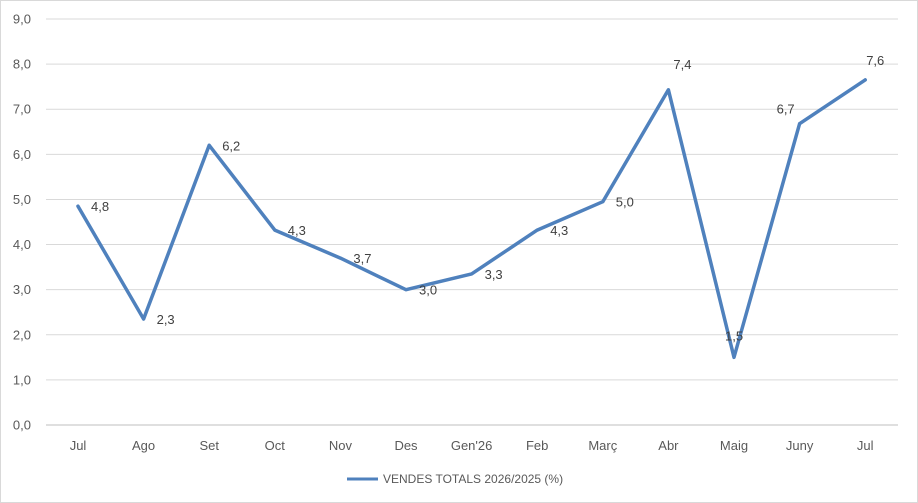  I want to click on data-label: 7,4, so click(682, 64).